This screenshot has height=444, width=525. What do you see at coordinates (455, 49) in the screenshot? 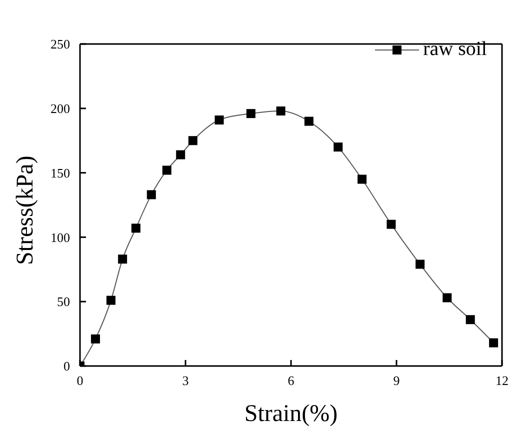
I see `legend-label: raw soil` at bounding box center [455, 49].